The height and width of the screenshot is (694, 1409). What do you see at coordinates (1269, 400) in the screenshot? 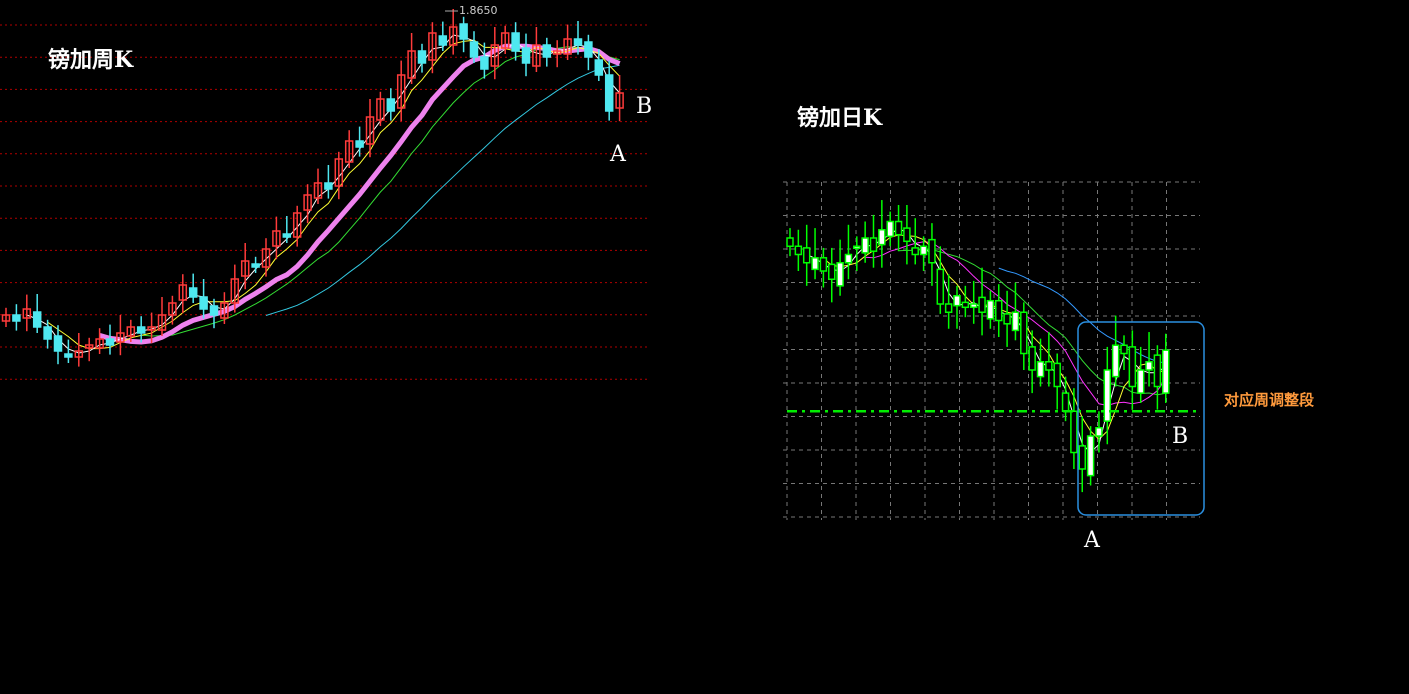
I see `adjustment-note: 对应周调整段` at bounding box center [1269, 400].